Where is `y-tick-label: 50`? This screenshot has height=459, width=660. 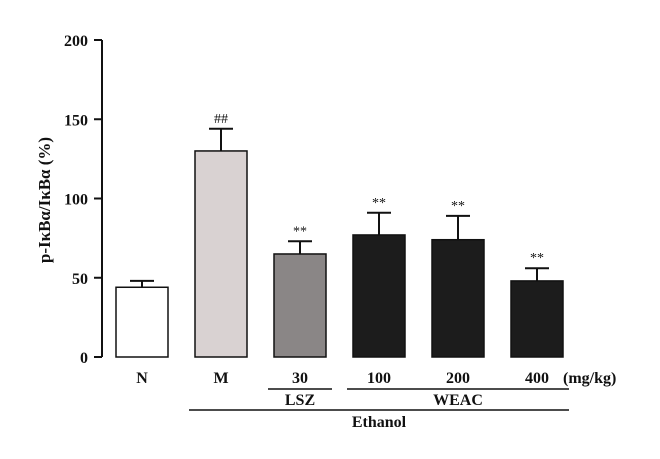
y-tick-label: 50 is located at coordinates (80, 279).